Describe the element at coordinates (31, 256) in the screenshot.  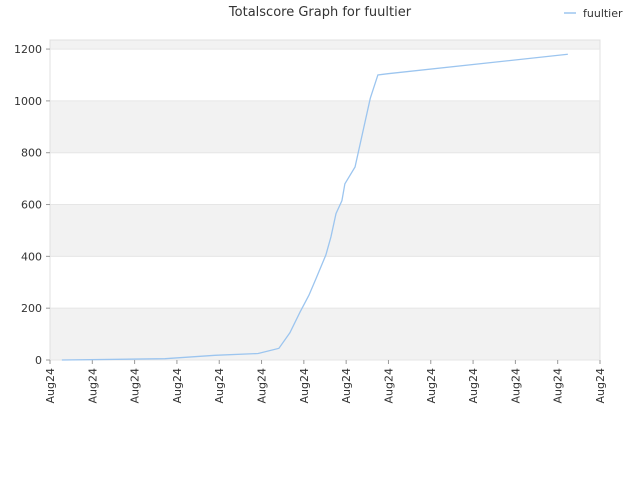
I see `y-tick-label: 400` at that location.